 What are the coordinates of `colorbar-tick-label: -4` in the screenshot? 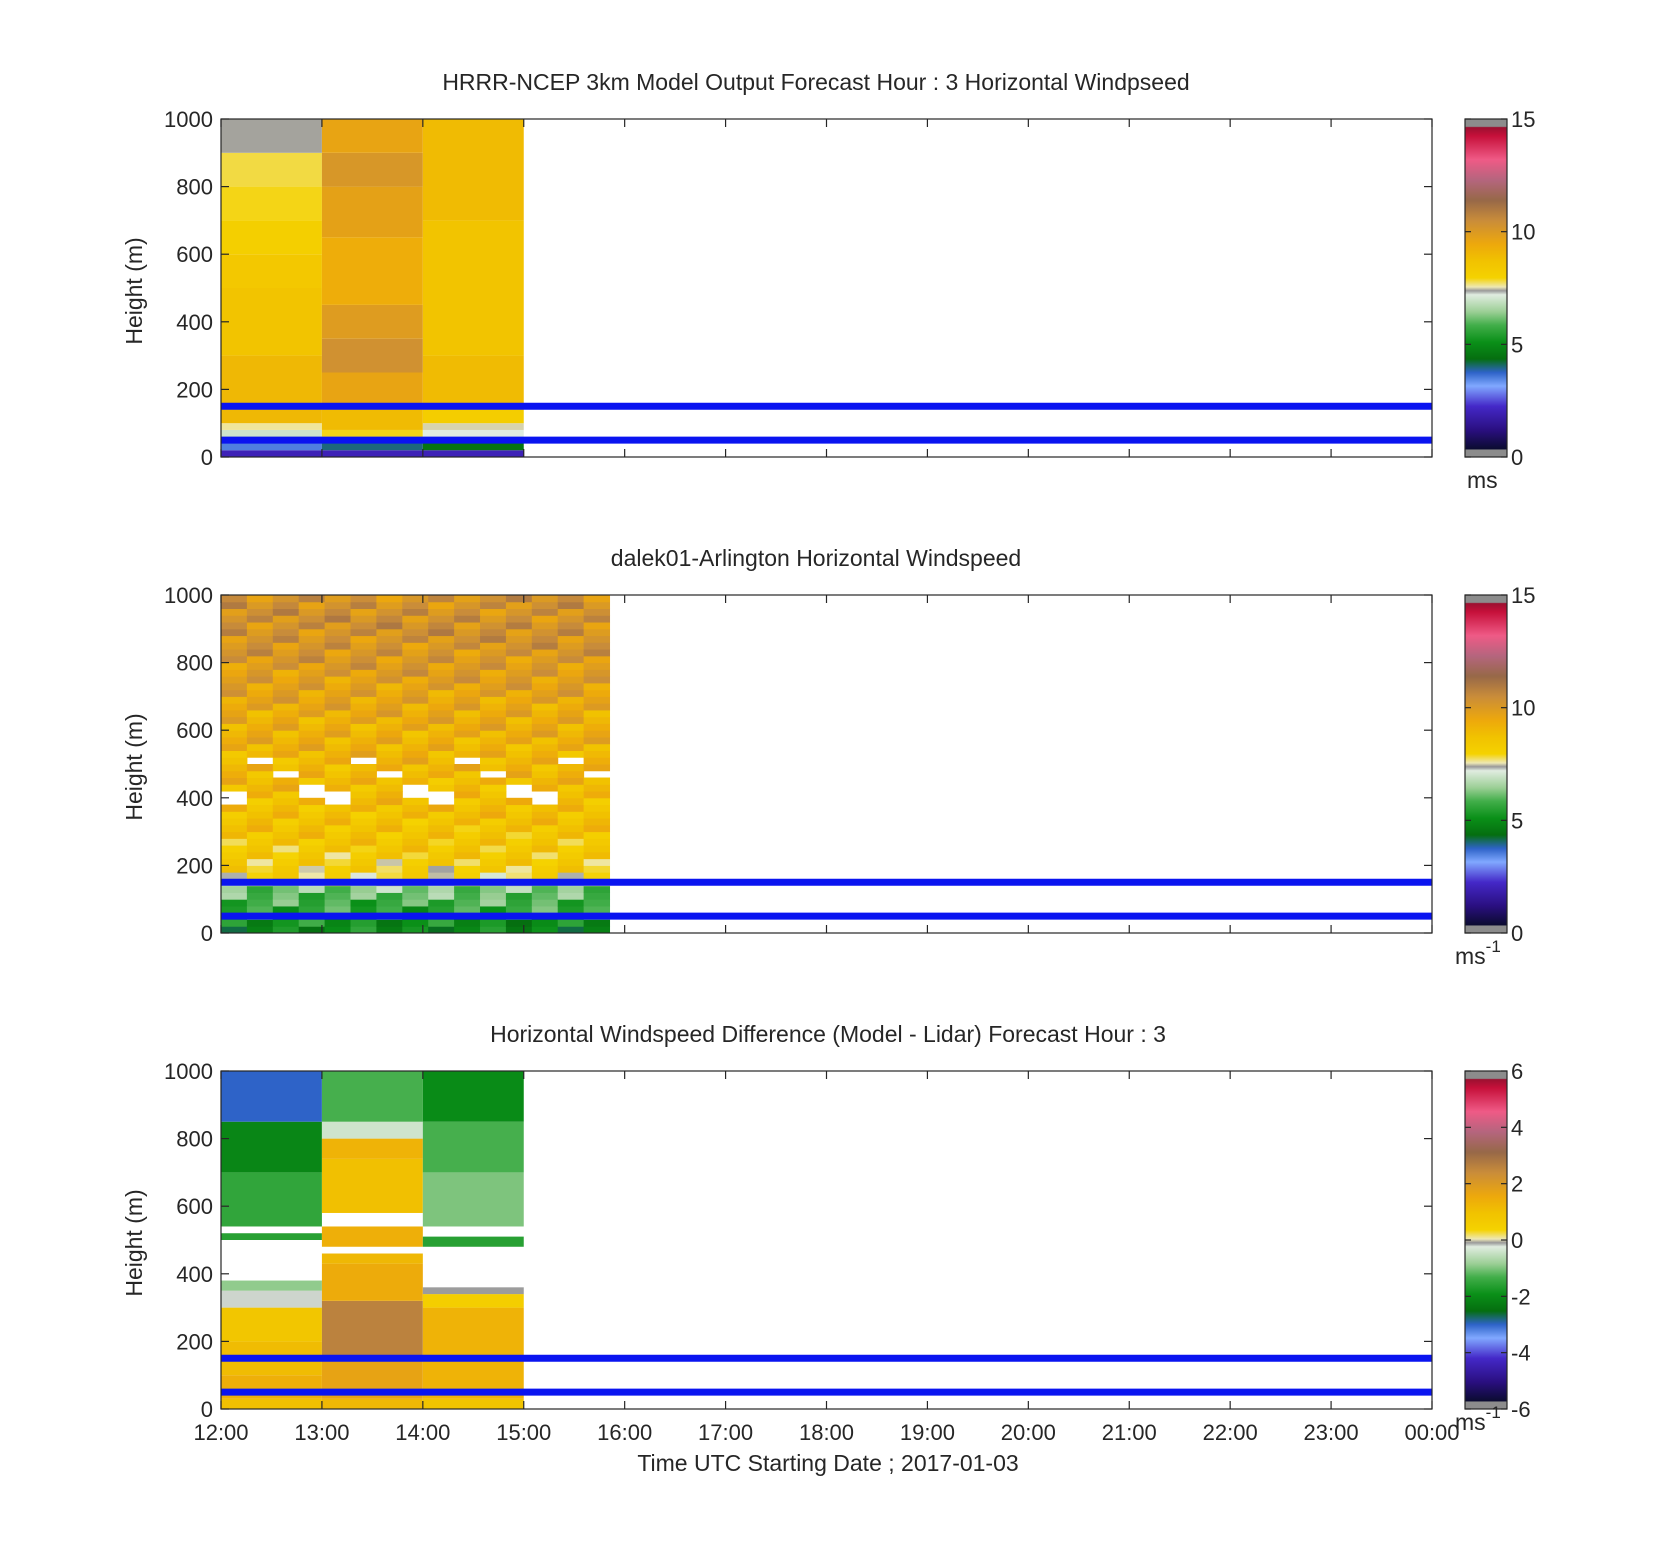 It's located at (1521, 1353).